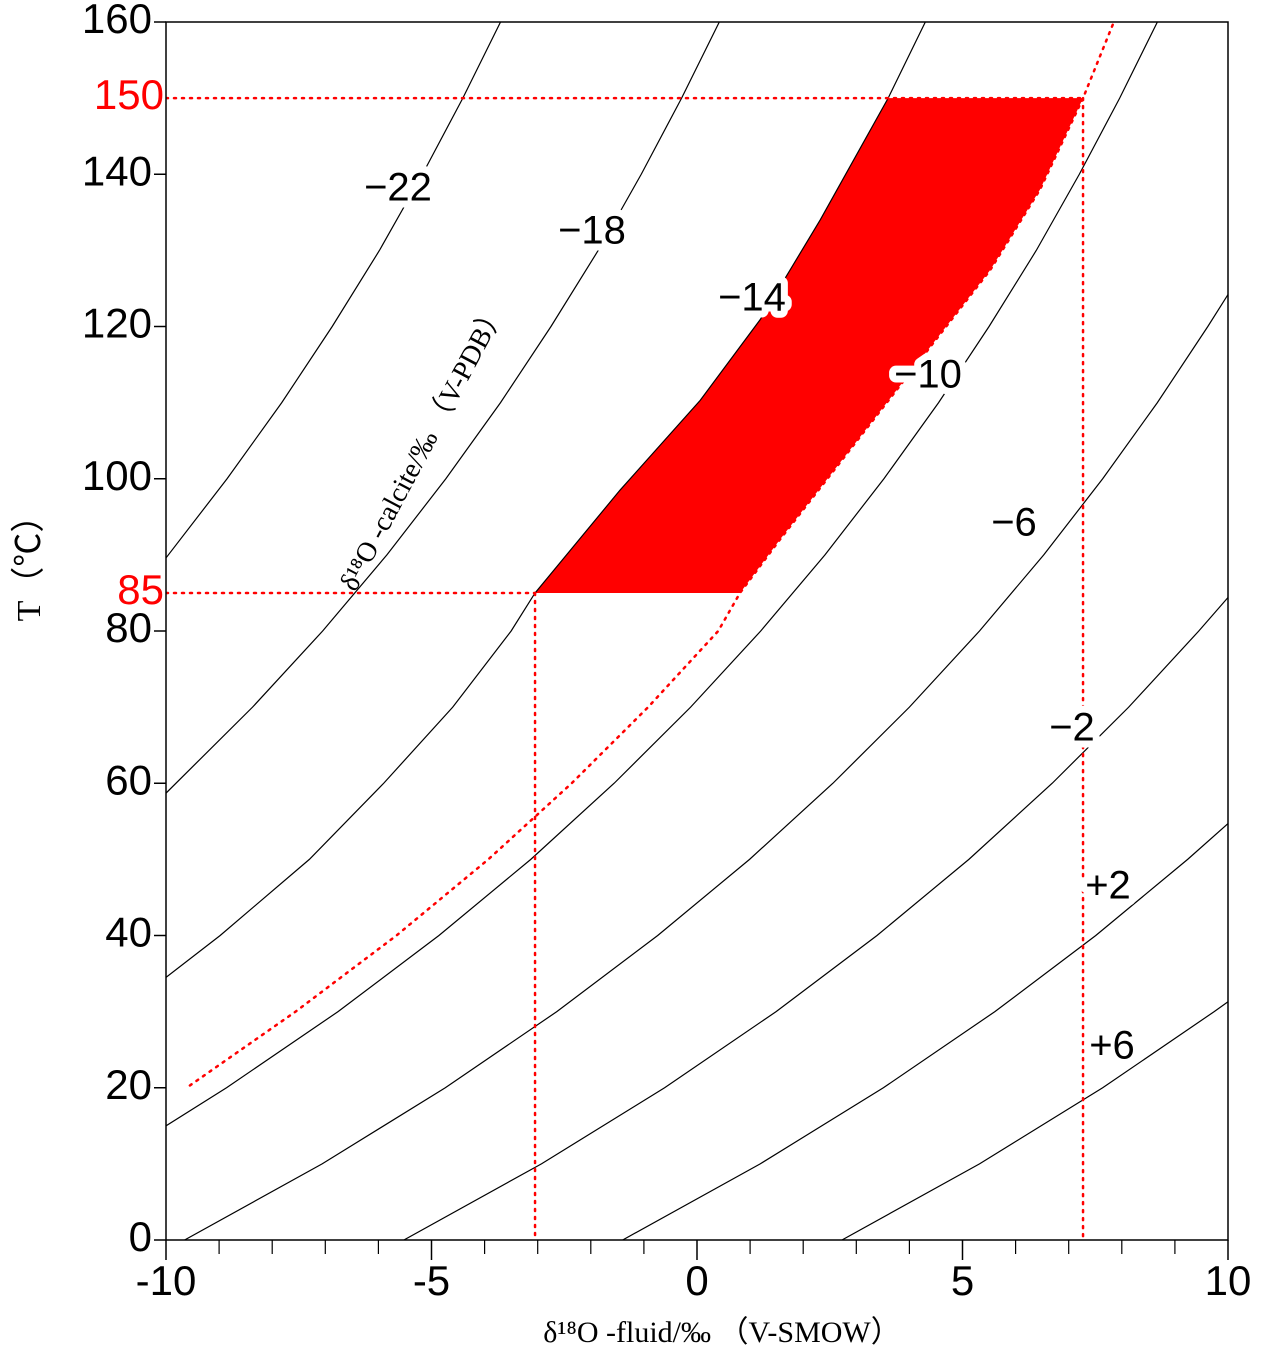 This screenshot has height=1371, width=1264. I want to click on curve-label: −6, so click(1014, 523).